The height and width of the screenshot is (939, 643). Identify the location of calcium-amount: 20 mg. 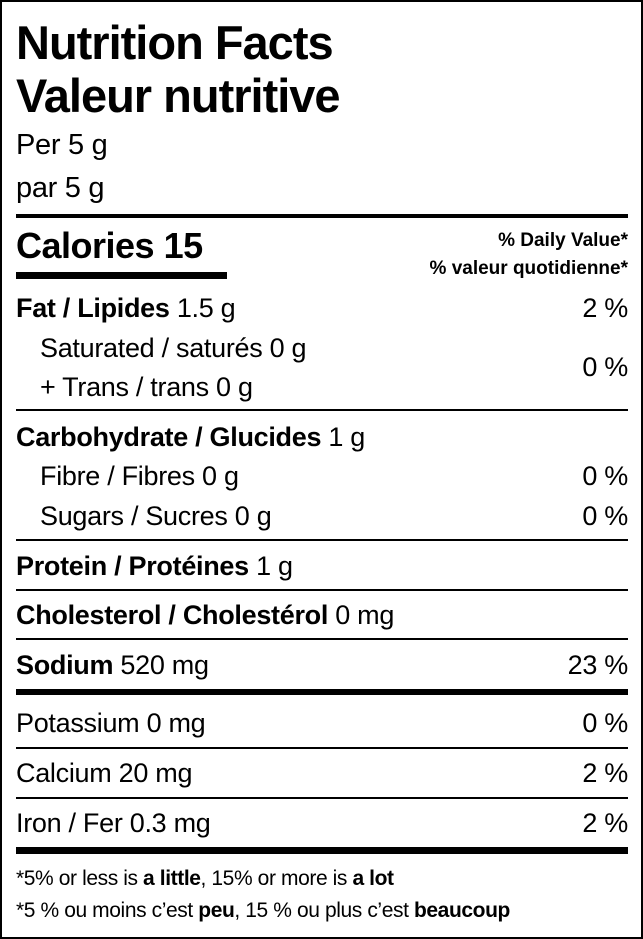
(155, 773).